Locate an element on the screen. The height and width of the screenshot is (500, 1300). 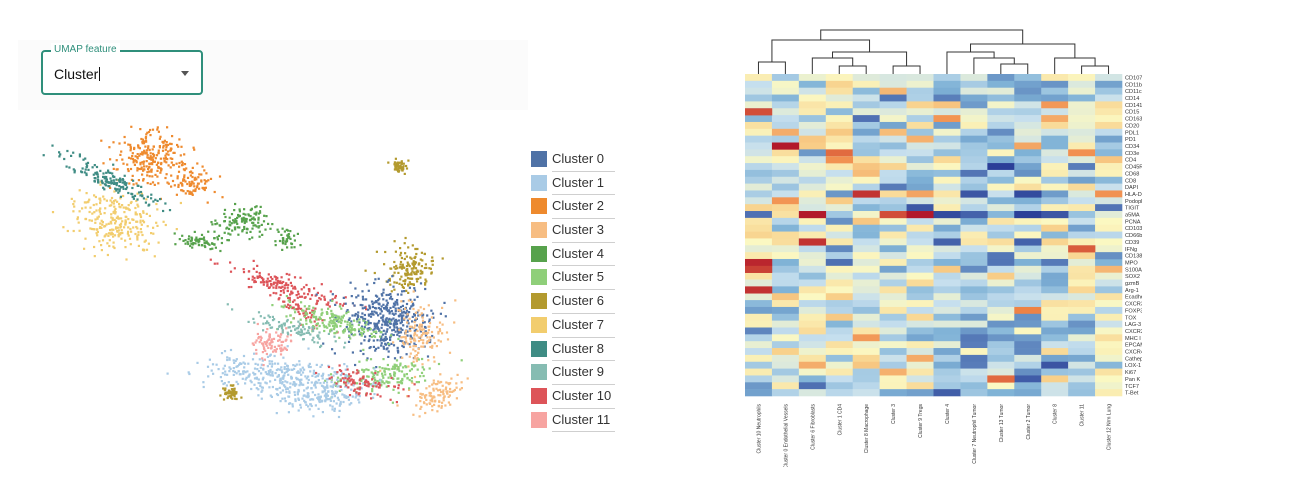
heatmap-row-label: CD20 is located at coordinates (1132, 126).